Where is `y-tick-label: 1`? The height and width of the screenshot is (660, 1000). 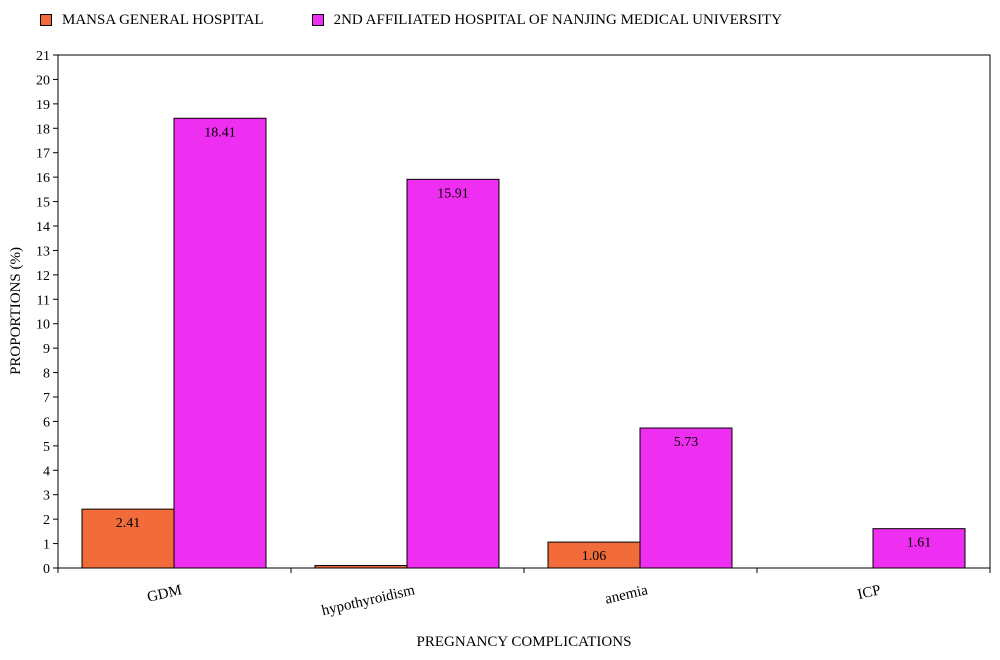
y-tick-label: 1 is located at coordinates (46, 545).